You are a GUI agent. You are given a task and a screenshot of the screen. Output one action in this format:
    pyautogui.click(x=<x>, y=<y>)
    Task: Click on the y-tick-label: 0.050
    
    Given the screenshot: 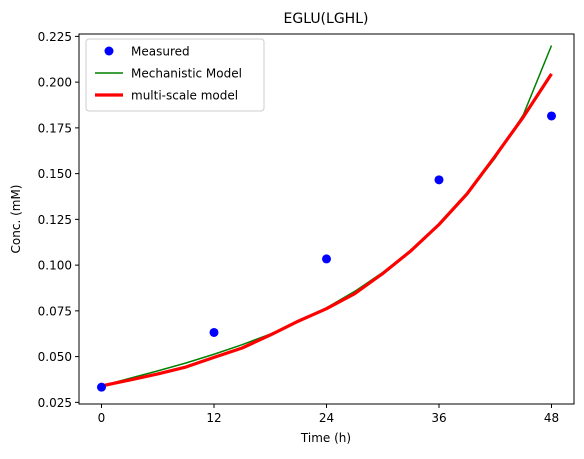 What is the action you would take?
    pyautogui.click(x=55, y=357)
    